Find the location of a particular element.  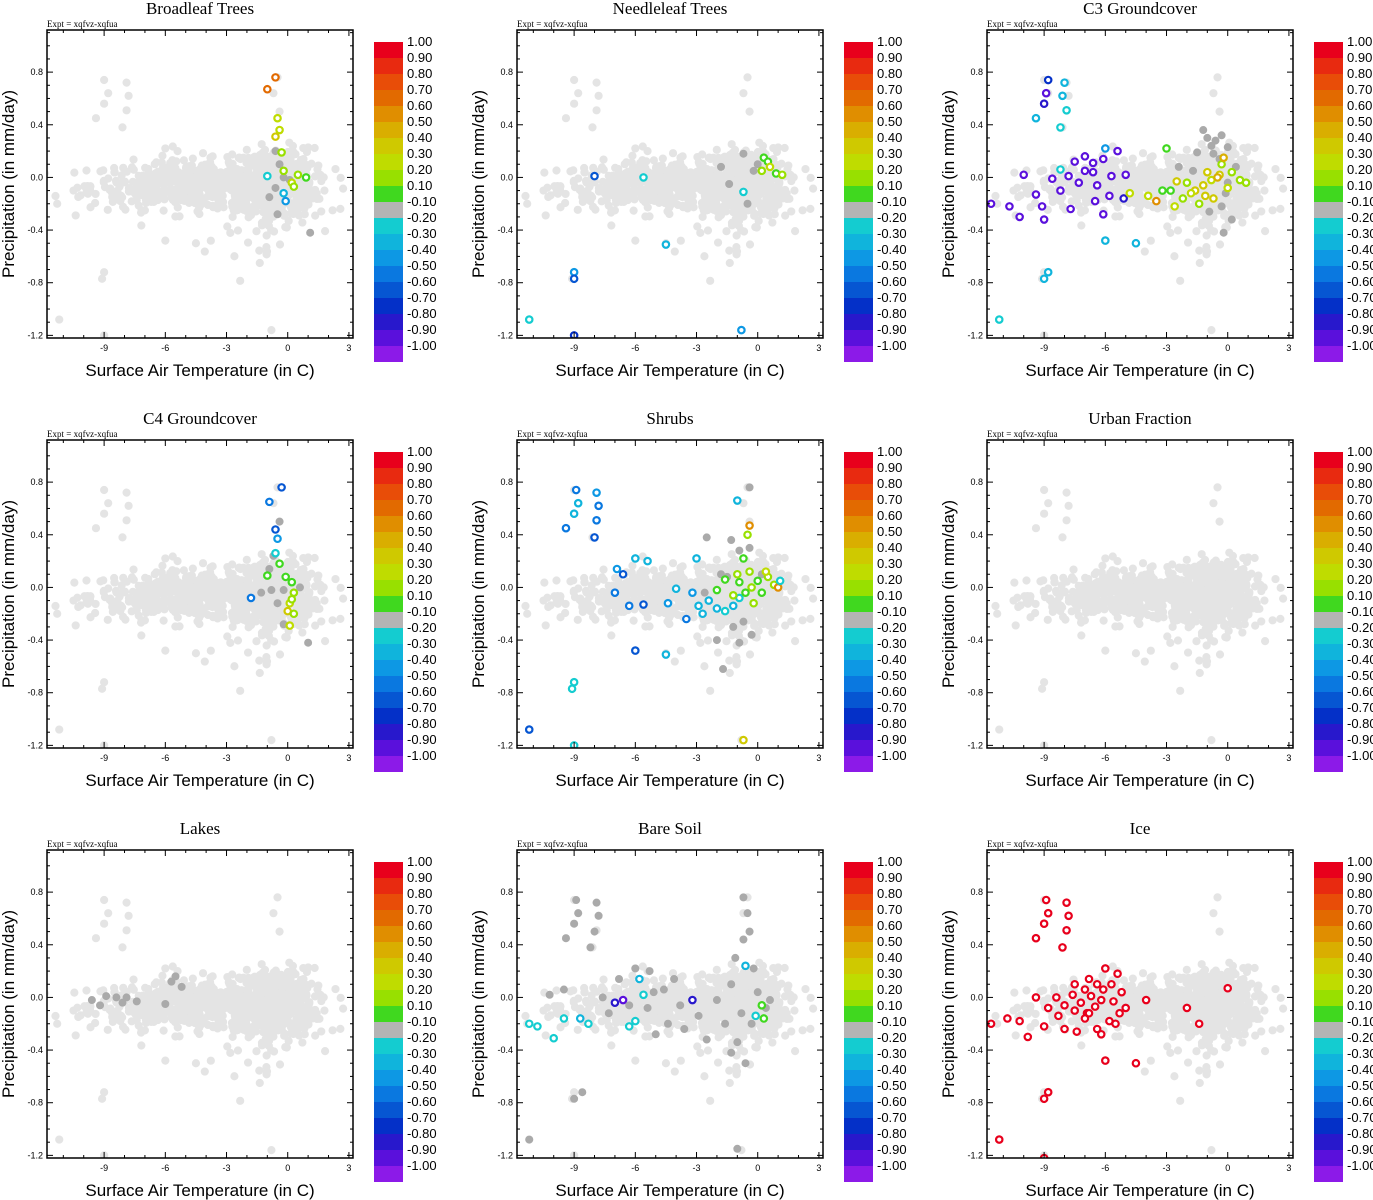

colorbar-label: 0.70 is located at coordinates (419, 89).